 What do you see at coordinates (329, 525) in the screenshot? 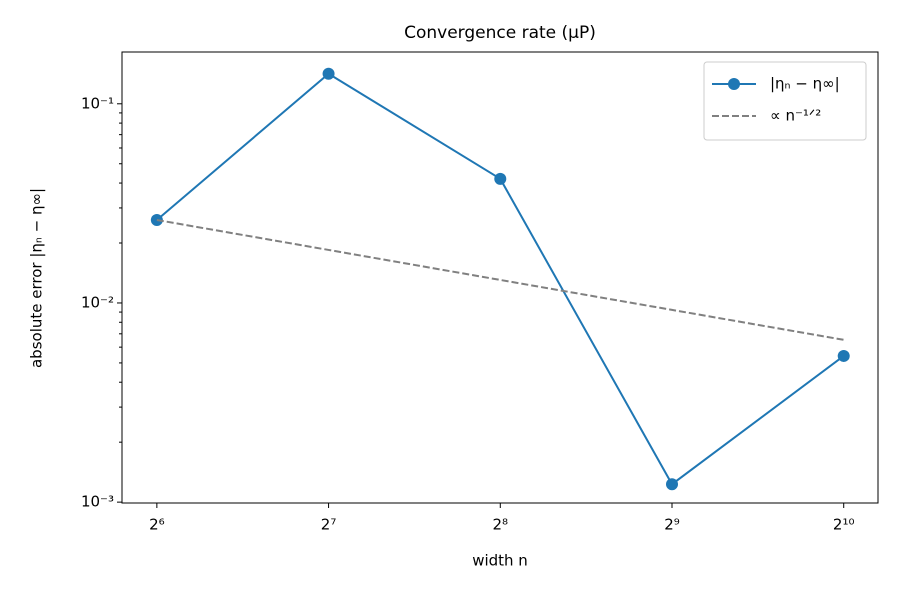
I see `x-tick-label: 2⁷` at bounding box center [329, 525].